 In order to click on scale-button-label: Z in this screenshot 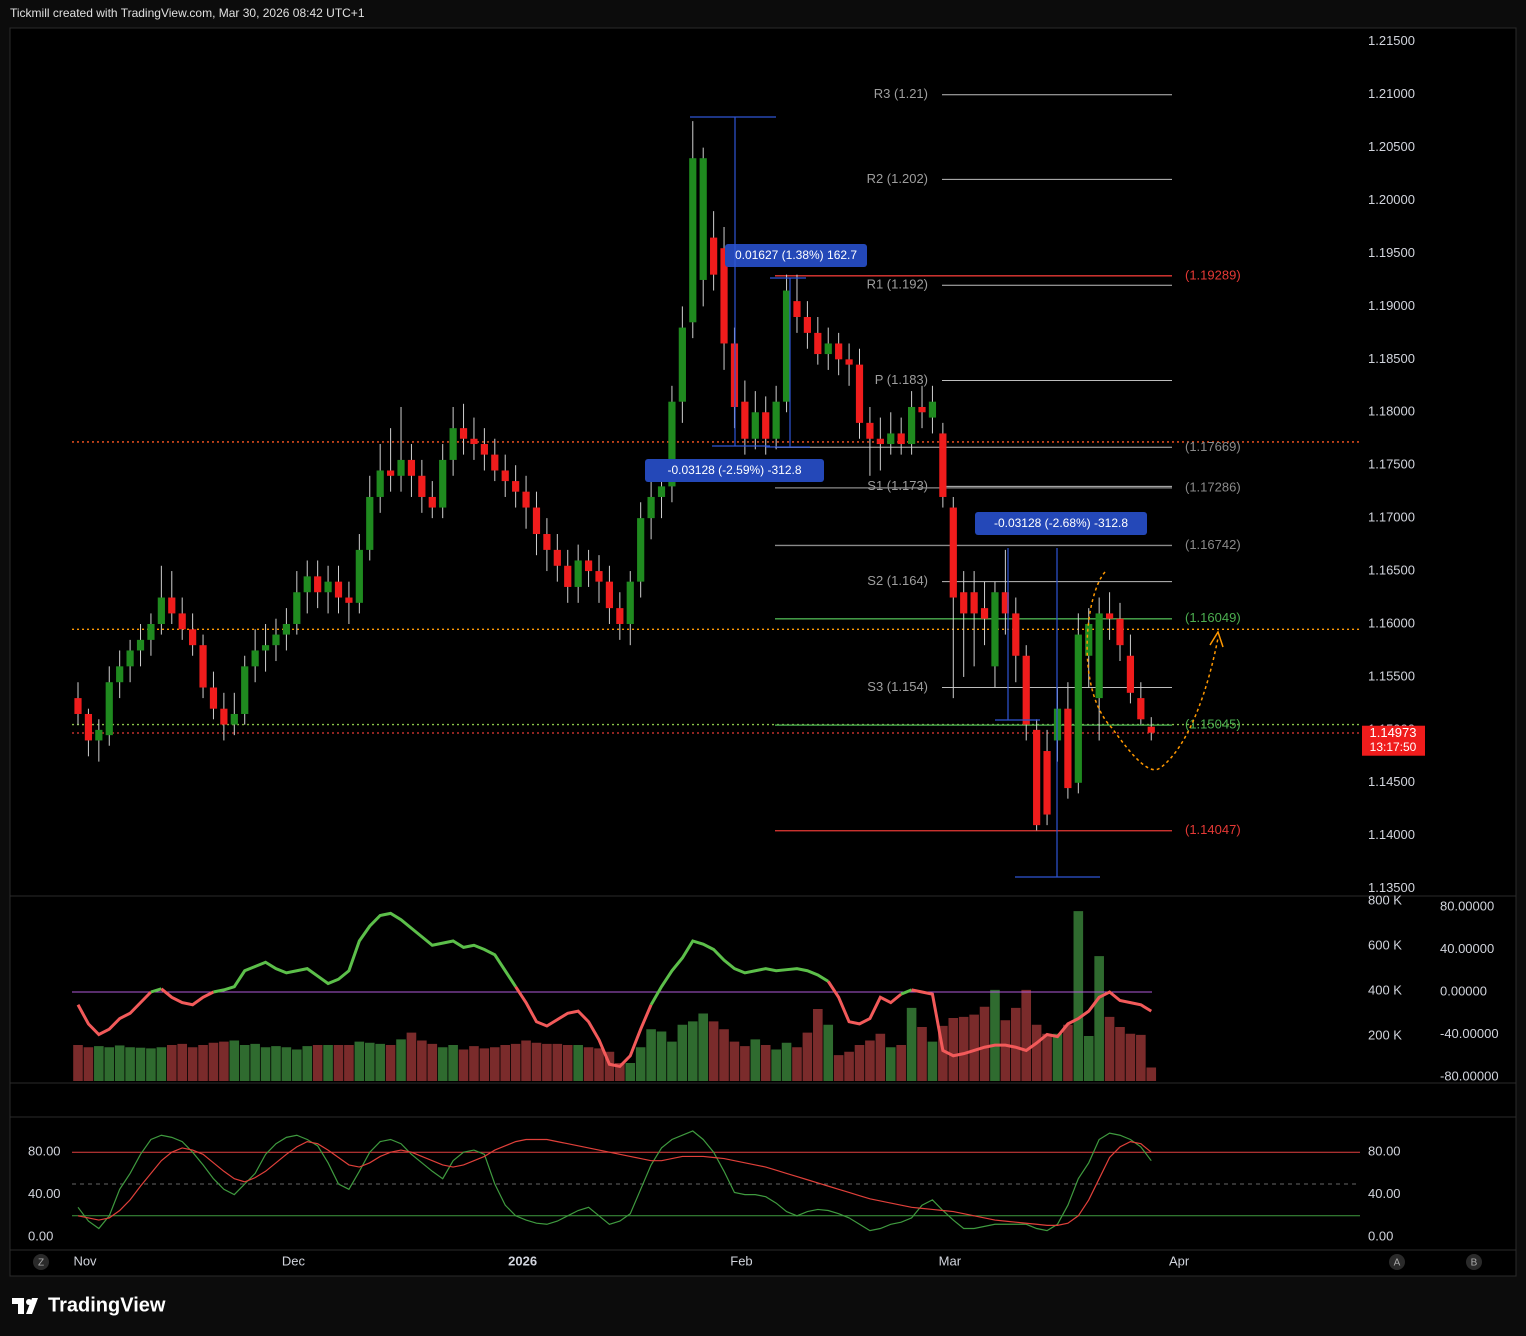, I will do `click(41, 1263)`.